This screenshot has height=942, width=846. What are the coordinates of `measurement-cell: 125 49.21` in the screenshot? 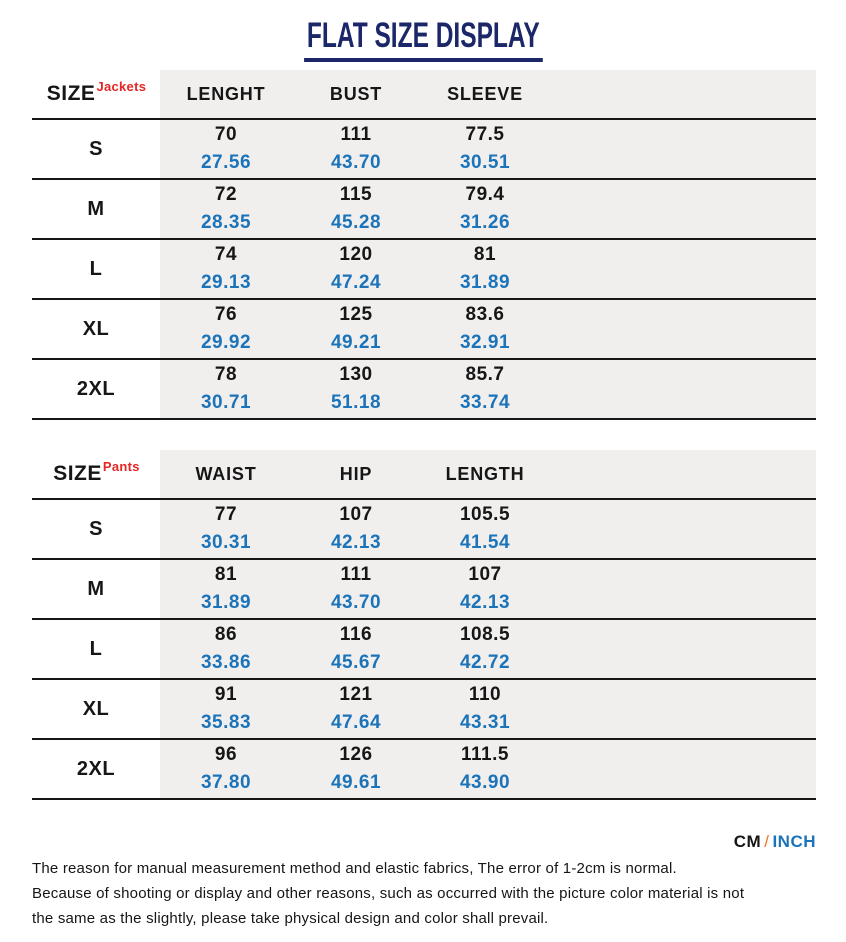 It's located at (356, 329).